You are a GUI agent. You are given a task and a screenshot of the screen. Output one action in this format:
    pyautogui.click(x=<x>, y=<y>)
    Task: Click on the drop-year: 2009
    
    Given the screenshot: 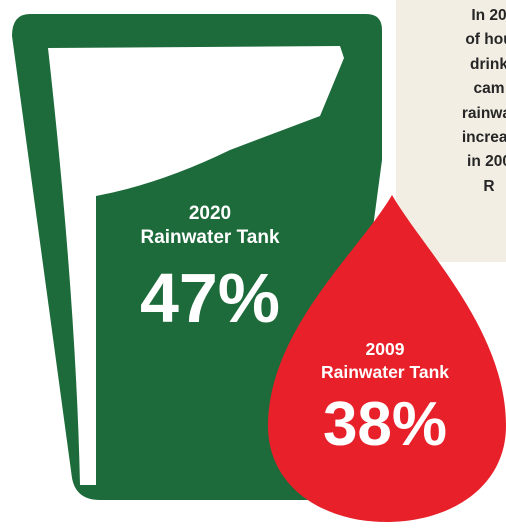 What is the action you would take?
    pyautogui.click(x=385, y=349)
    